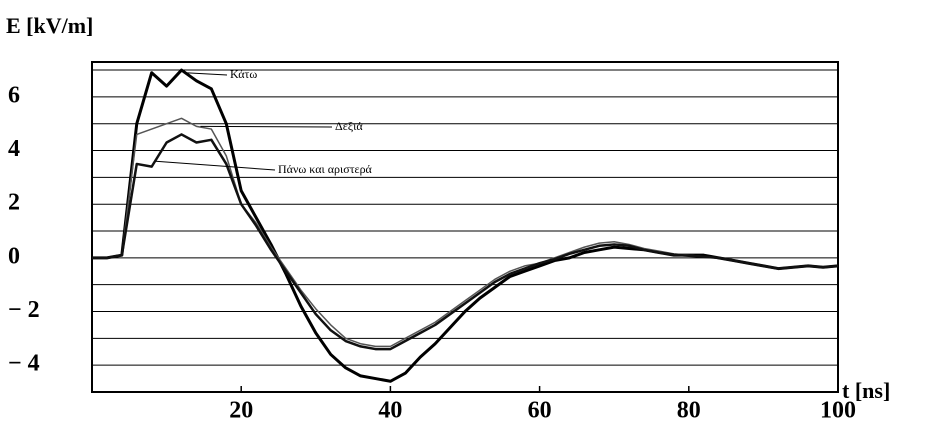 This screenshot has width=951, height=423. I want to click on y-tick-label: 4, so click(14, 149).